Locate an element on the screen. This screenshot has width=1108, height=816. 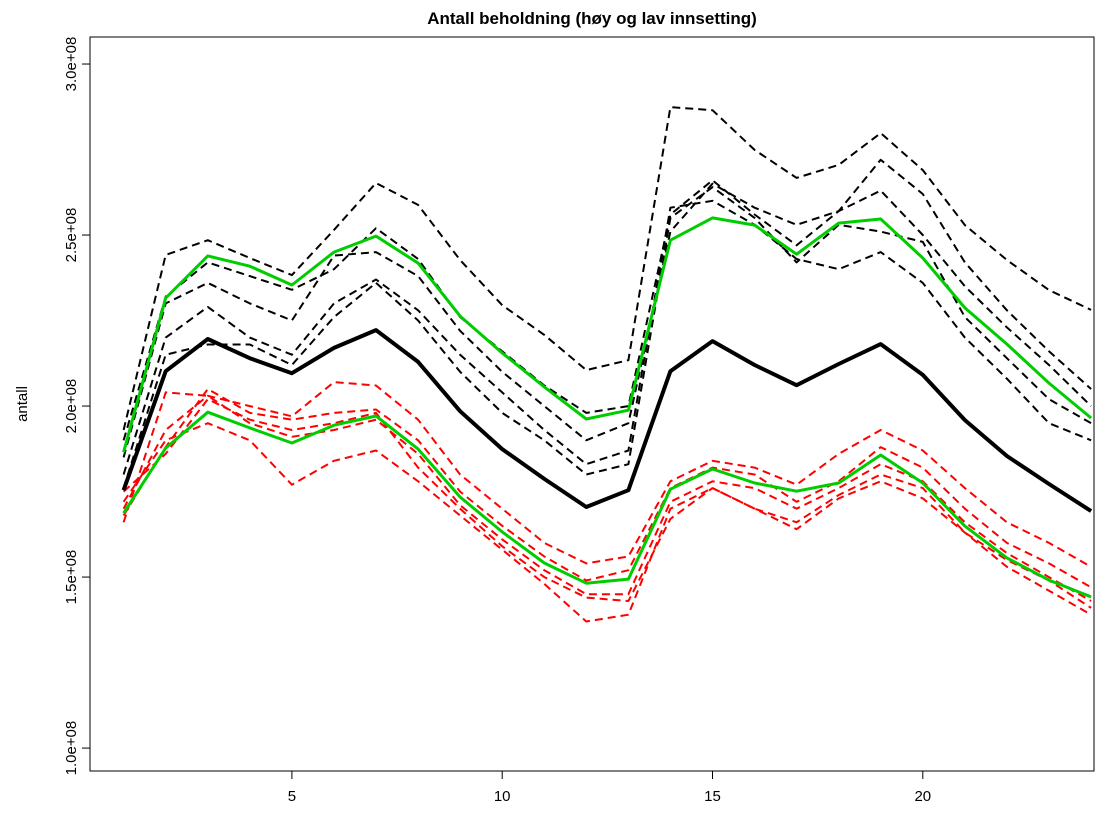
x-tick-label: 20 is located at coordinates (922, 796).